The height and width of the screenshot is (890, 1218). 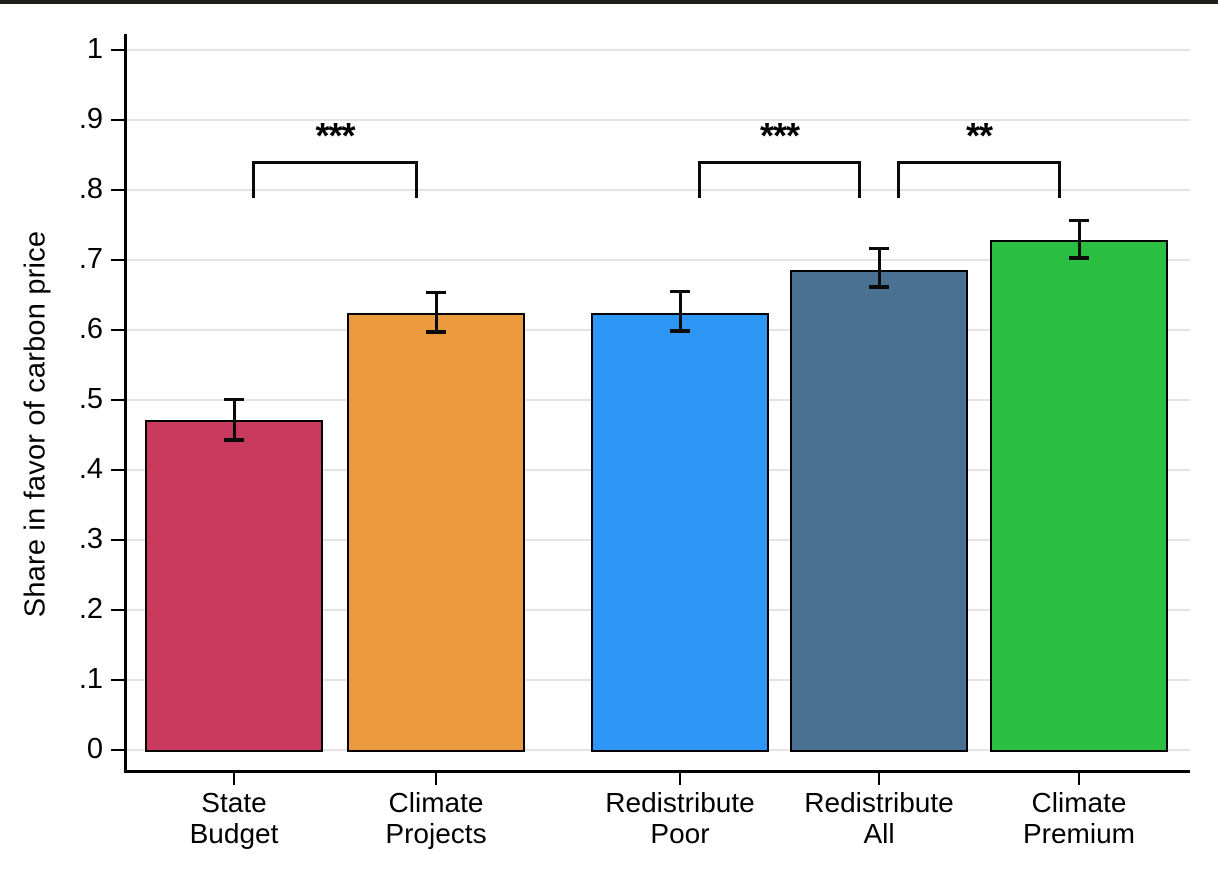 I want to click on error-bar-state-budget-cap-bottom, so click(x=234, y=440).